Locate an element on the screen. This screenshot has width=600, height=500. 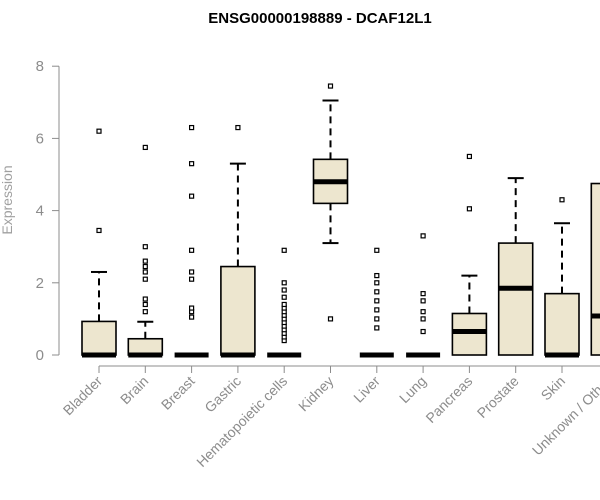
x-tick-label: Gastric is located at coordinates (222, 394).